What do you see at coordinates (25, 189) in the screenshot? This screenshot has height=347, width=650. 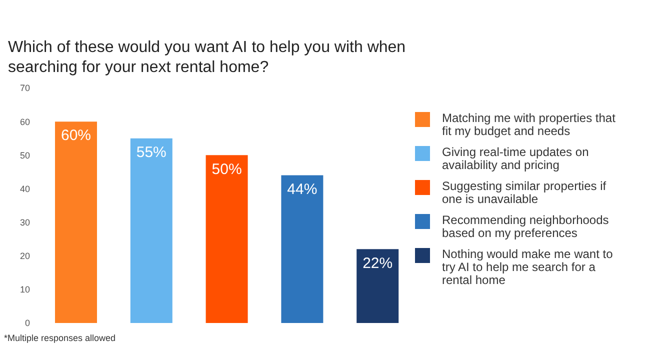 I see `y-tick-label: 40` at bounding box center [25, 189].